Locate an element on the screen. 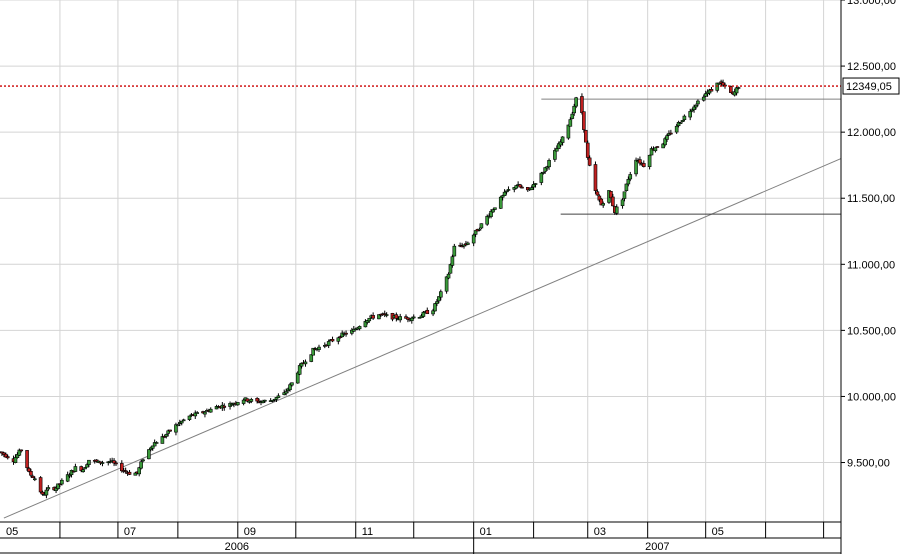 This screenshot has width=908, height=554. overlay: 12349,05 is located at coordinates (450, 86).